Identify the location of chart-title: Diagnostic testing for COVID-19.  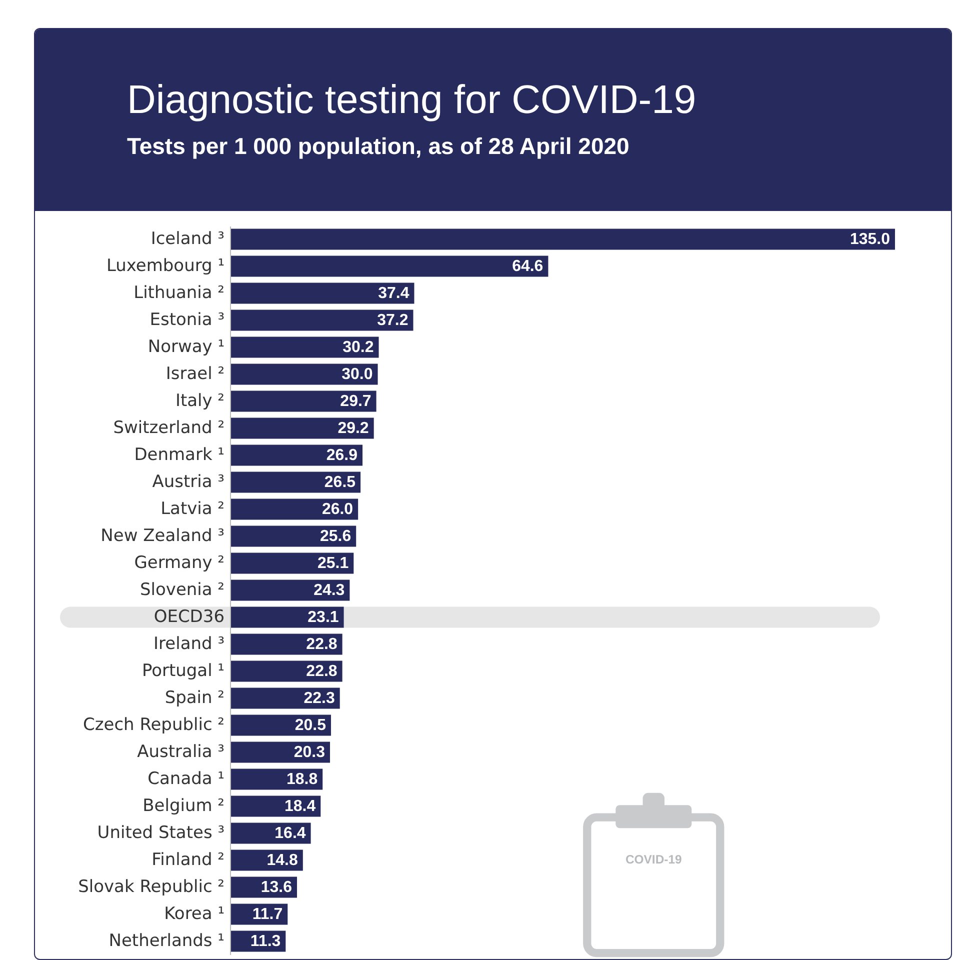
(412, 100).